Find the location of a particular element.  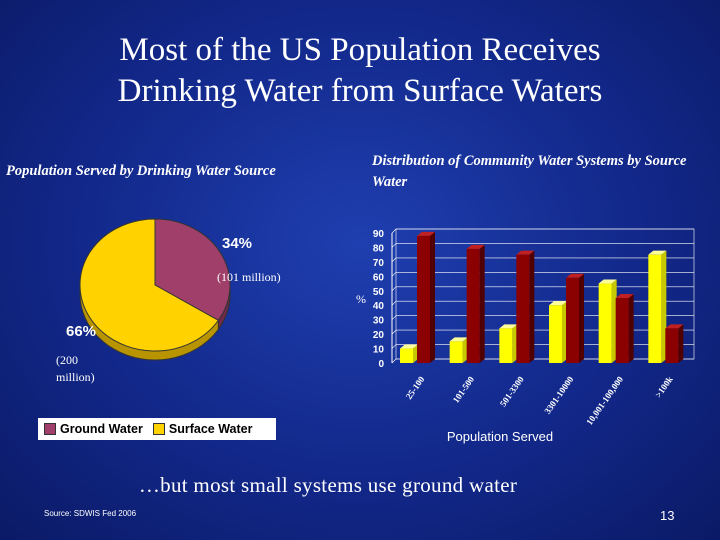

x-tick-label: 3301-10000 is located at coordinates (558, 395).